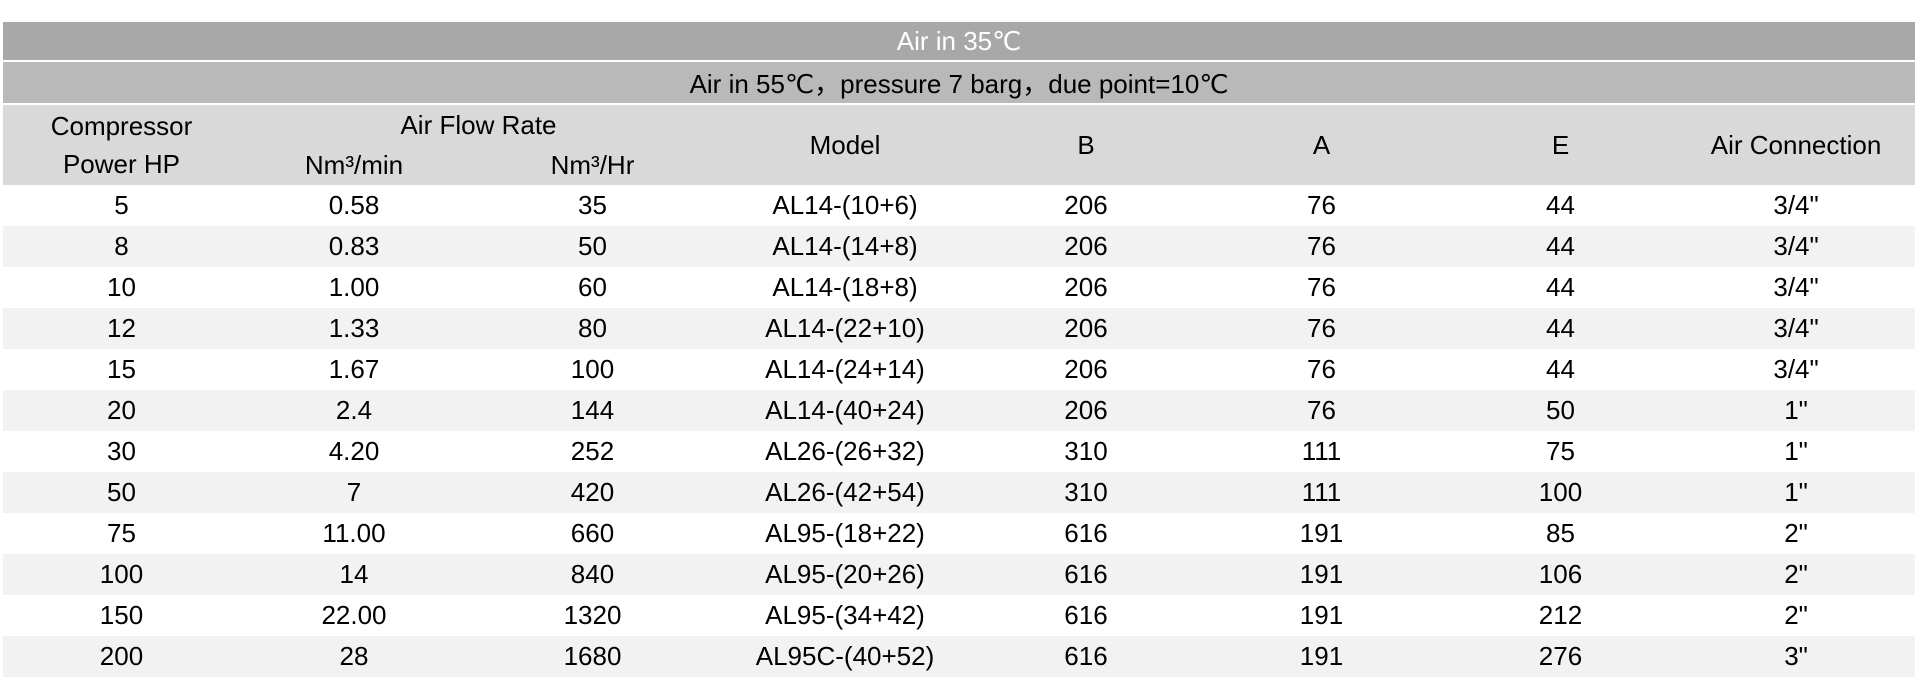  I want to click on column-header-row-bottom: Nm³/min Nm³/Hr, so click(959, 165).